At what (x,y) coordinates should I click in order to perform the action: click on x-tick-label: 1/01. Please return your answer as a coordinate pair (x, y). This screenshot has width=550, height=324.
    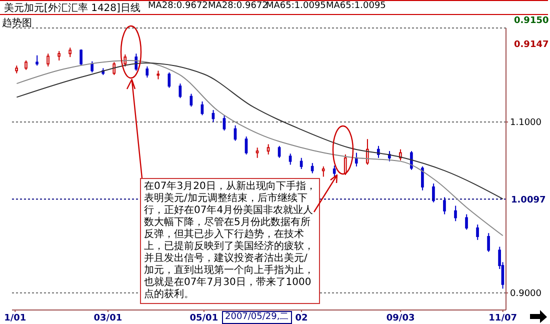
    Looking at the image, I should click on (15, 318).